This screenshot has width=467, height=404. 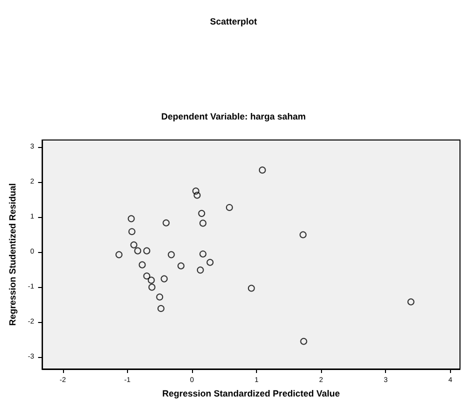 I want to click on x-axis-title: Regression Standardized Predicted Value, so click(x=251, y=393).